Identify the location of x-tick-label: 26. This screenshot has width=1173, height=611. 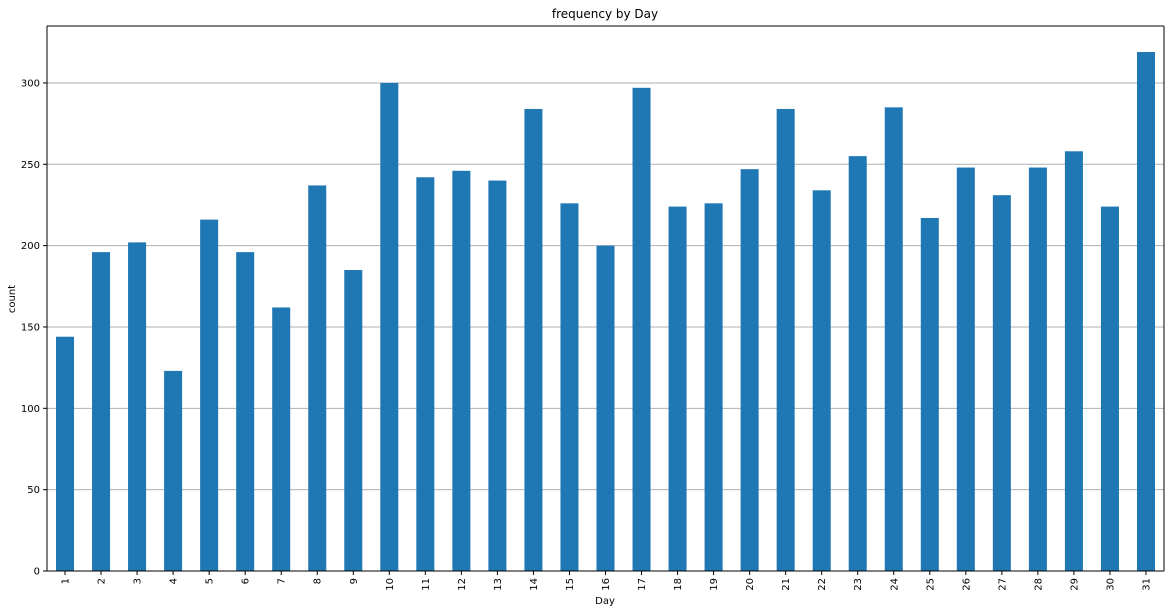
(966, 584).